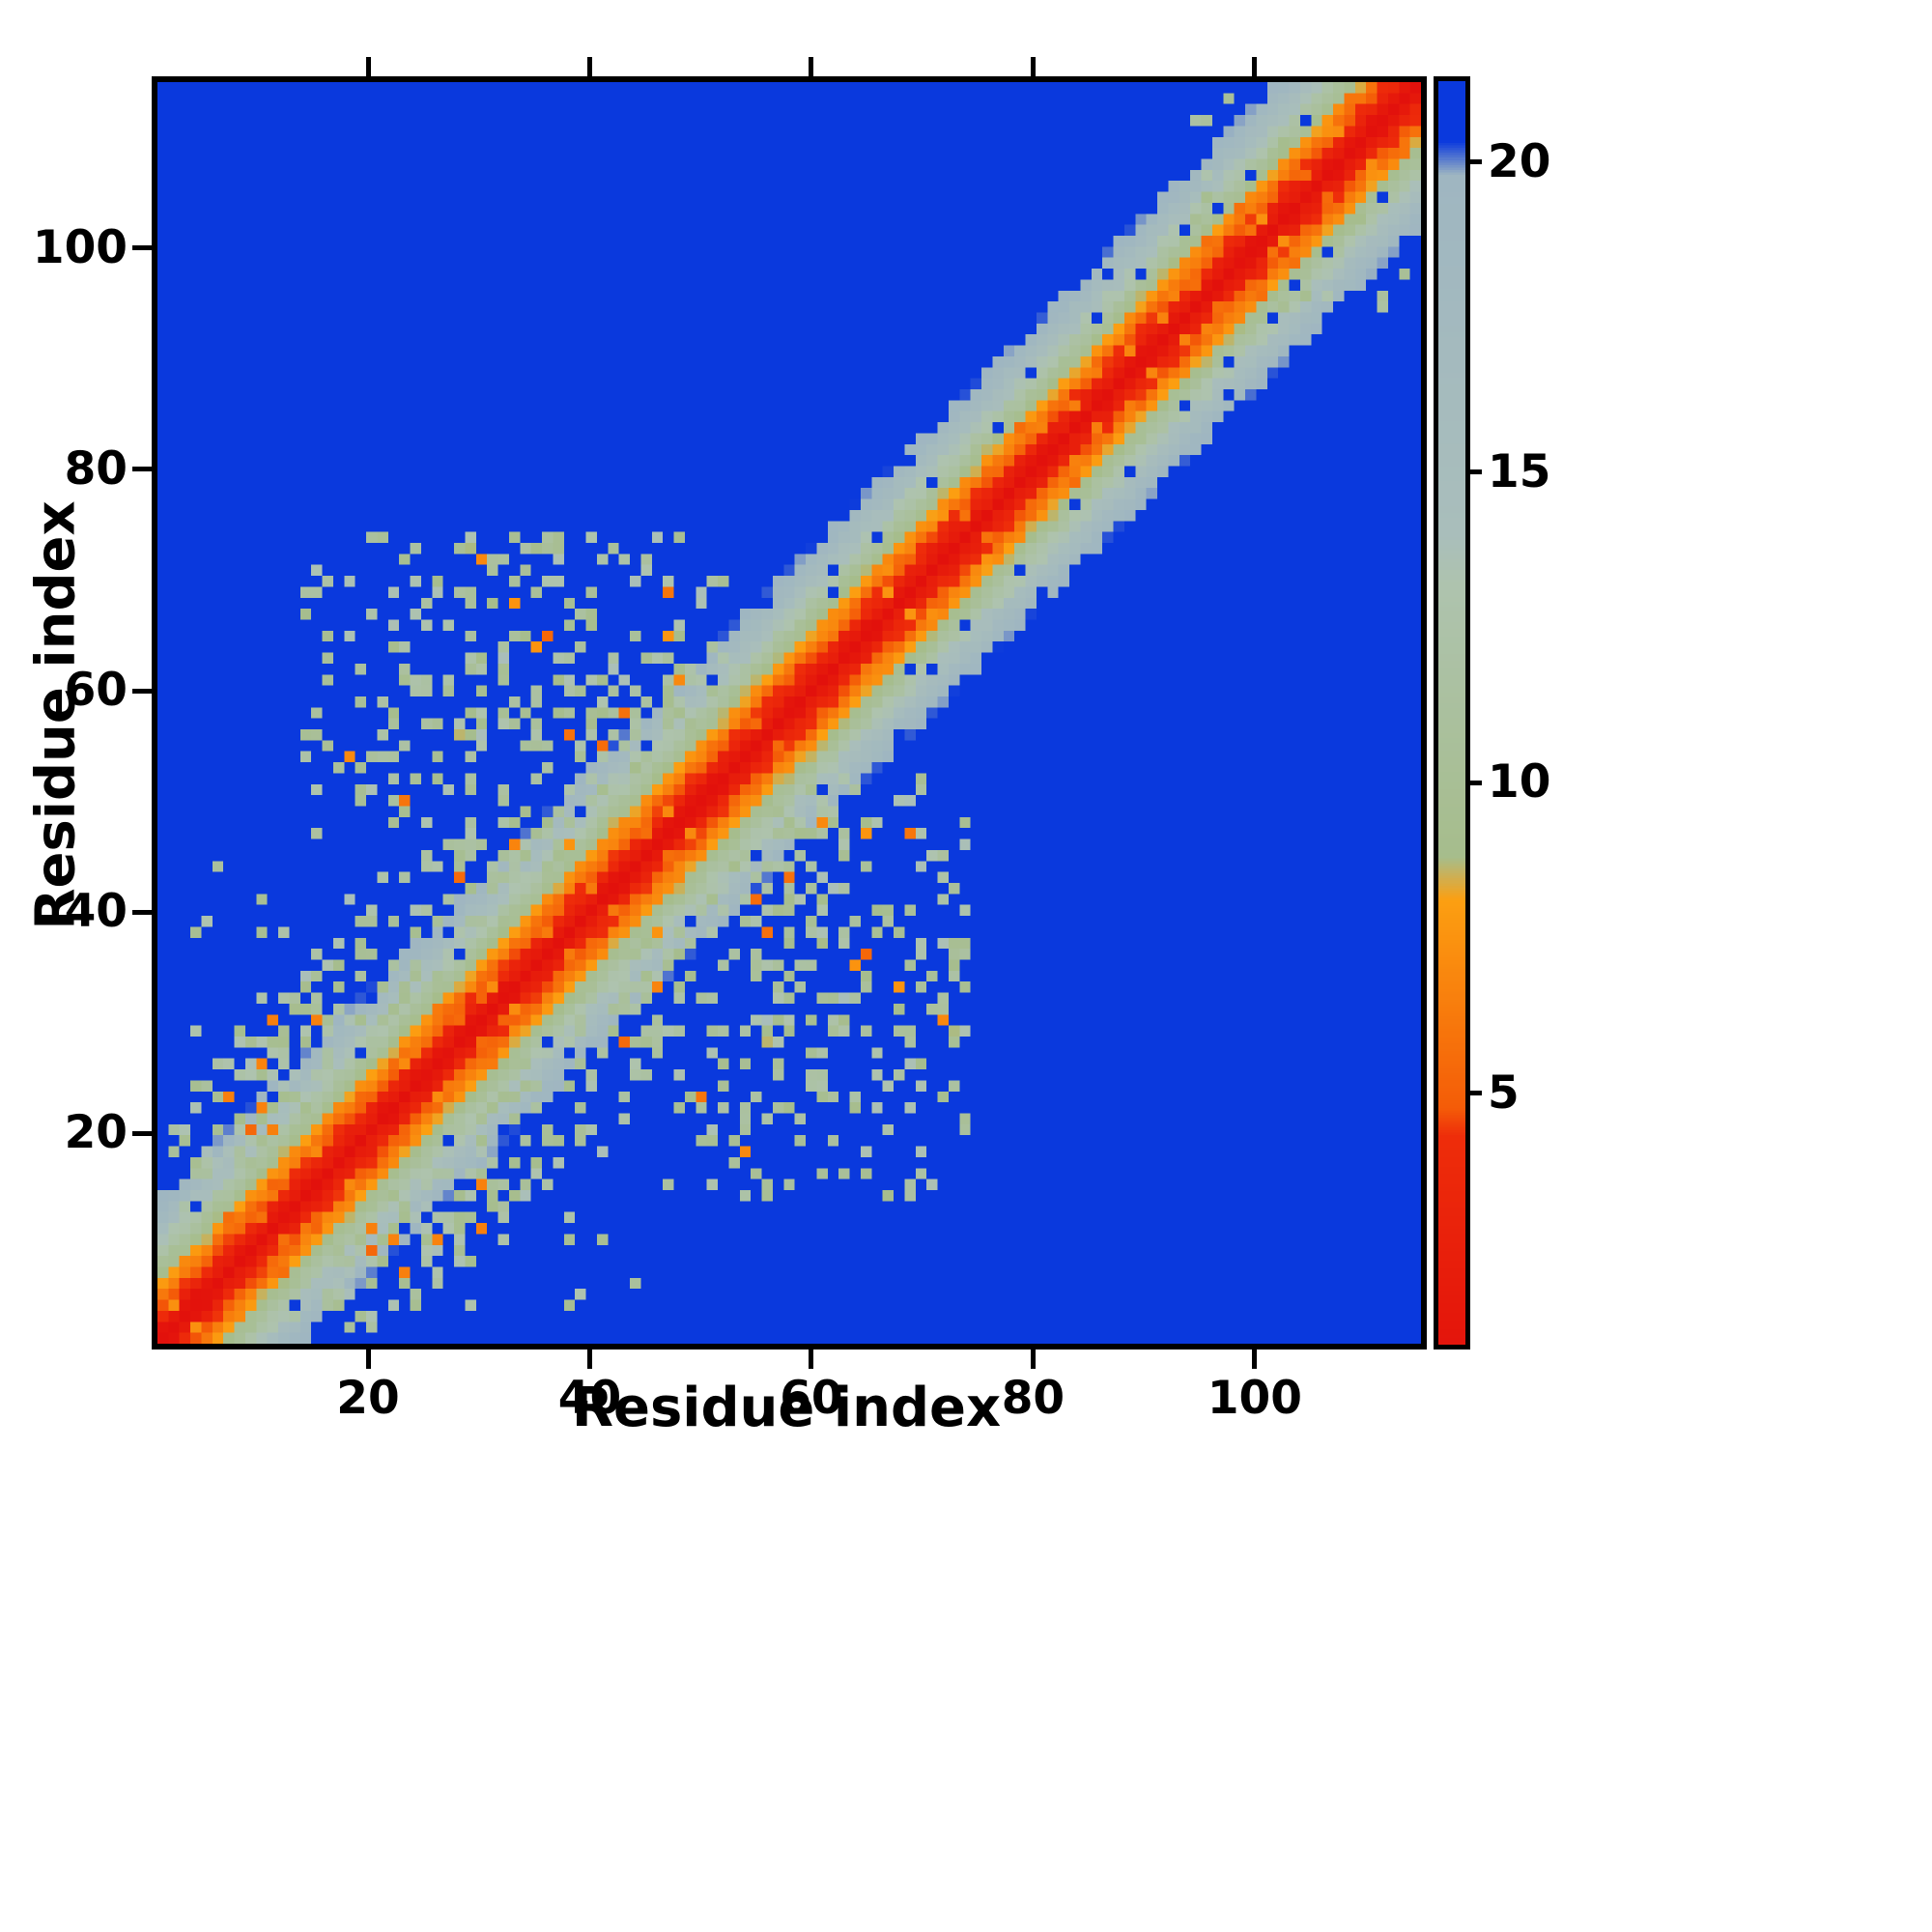 The image size is (1932, 1932). What do you see at coordinates (1519, 471) in the screenshot?
I see `colorbar-tick-label: 15` at bounding box center [1519, 471].